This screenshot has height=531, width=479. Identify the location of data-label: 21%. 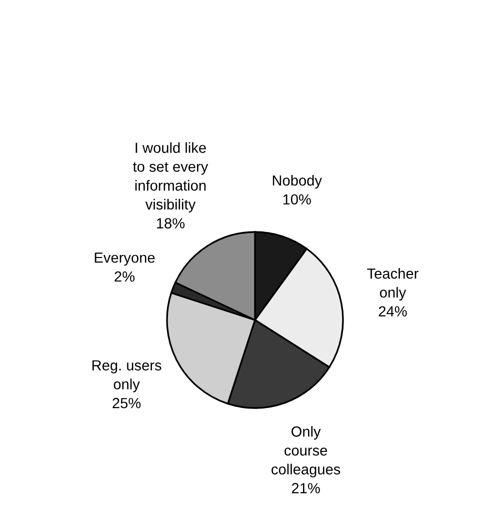
(306, 488).